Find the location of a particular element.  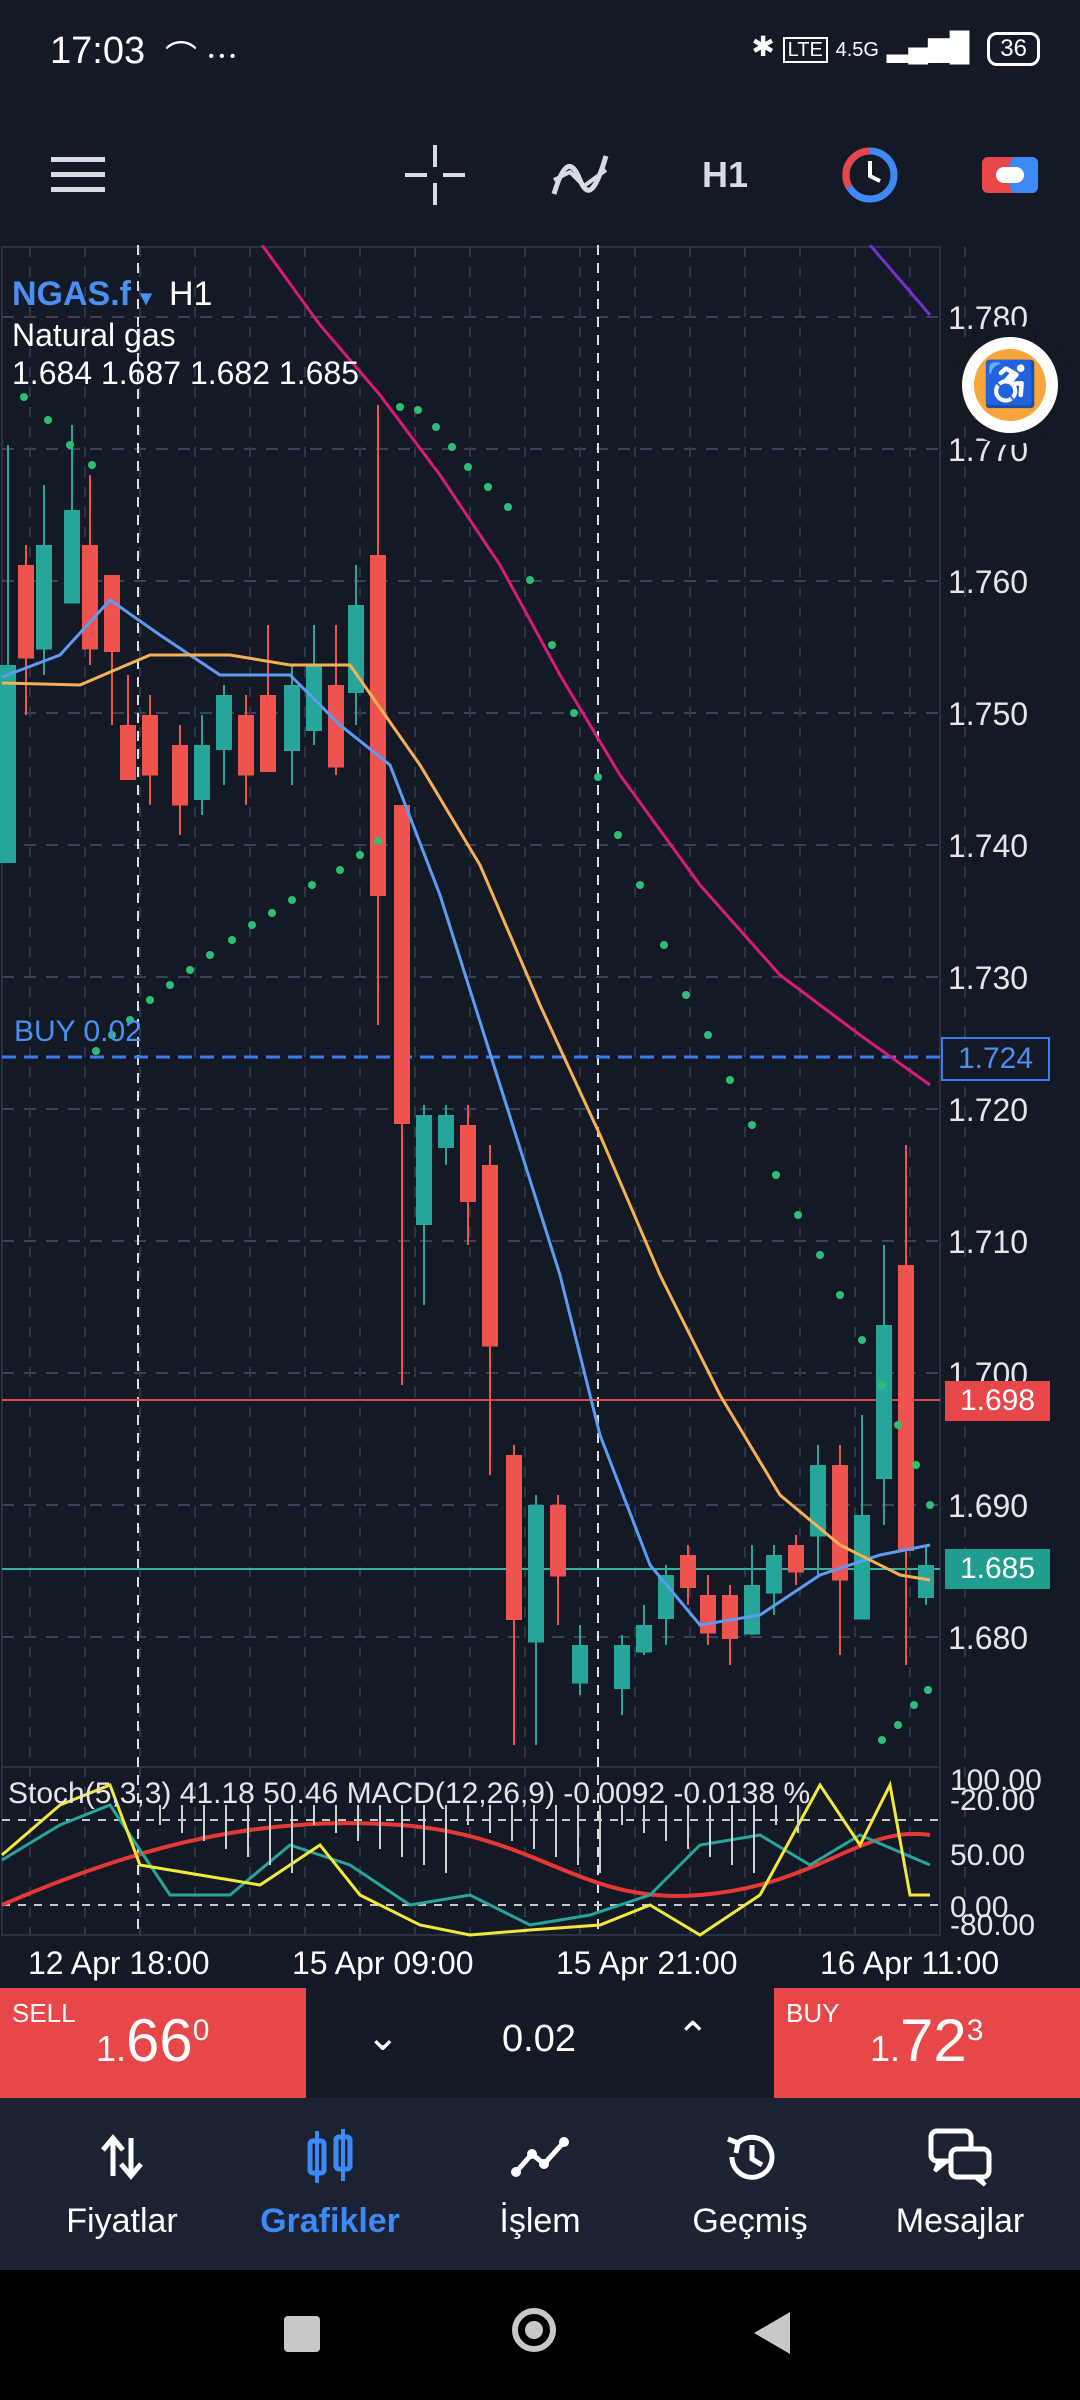

nav-item-messages: Mesajlar is located at coordinates (960, 2181).